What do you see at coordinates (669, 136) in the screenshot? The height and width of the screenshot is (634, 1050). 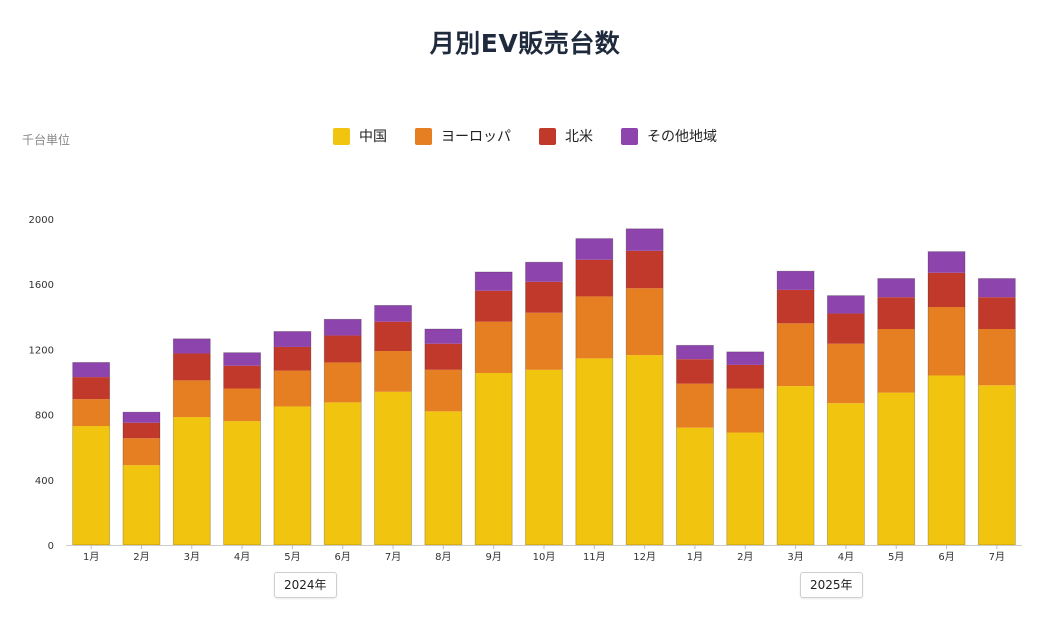 I see `legend-item-other-regions: その他地域` at bounding box center [669, 136].